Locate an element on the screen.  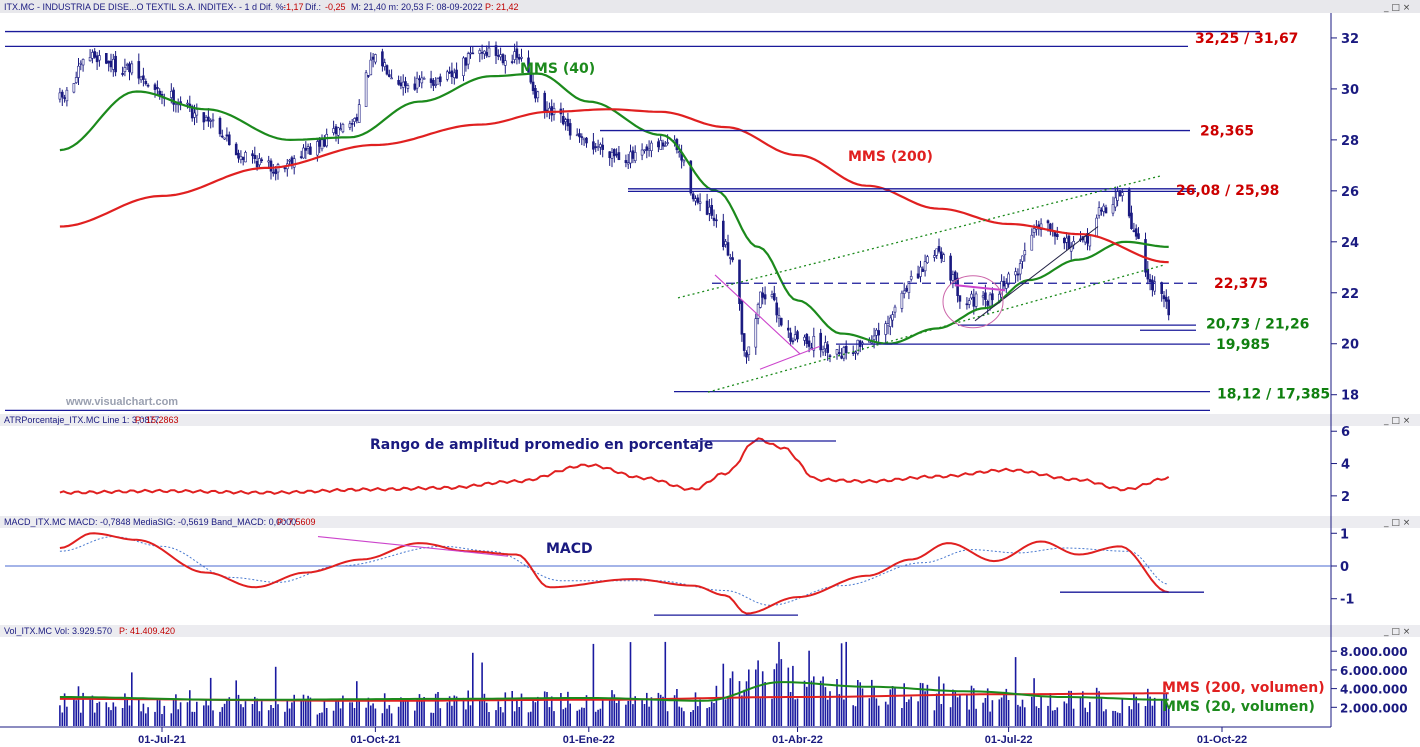
main-panel-controls: _ □ × is located at coordinates (1396, 8).